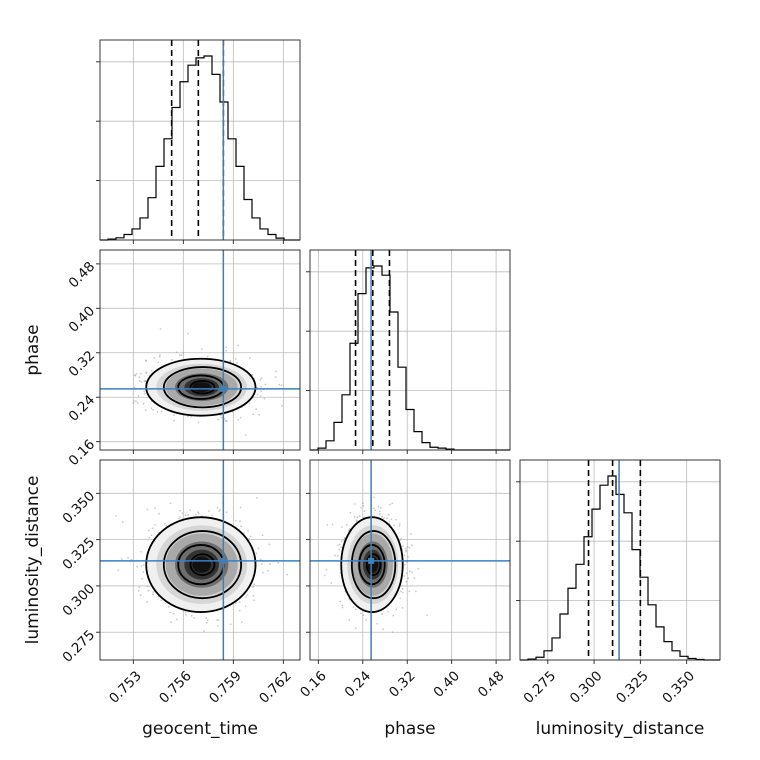 The width and height of the screenshot is (760, 760). What do you see at coordinates (410, 350) in the screenshot?
I see `hist-phase-frame` at bounding box center [410, 350].